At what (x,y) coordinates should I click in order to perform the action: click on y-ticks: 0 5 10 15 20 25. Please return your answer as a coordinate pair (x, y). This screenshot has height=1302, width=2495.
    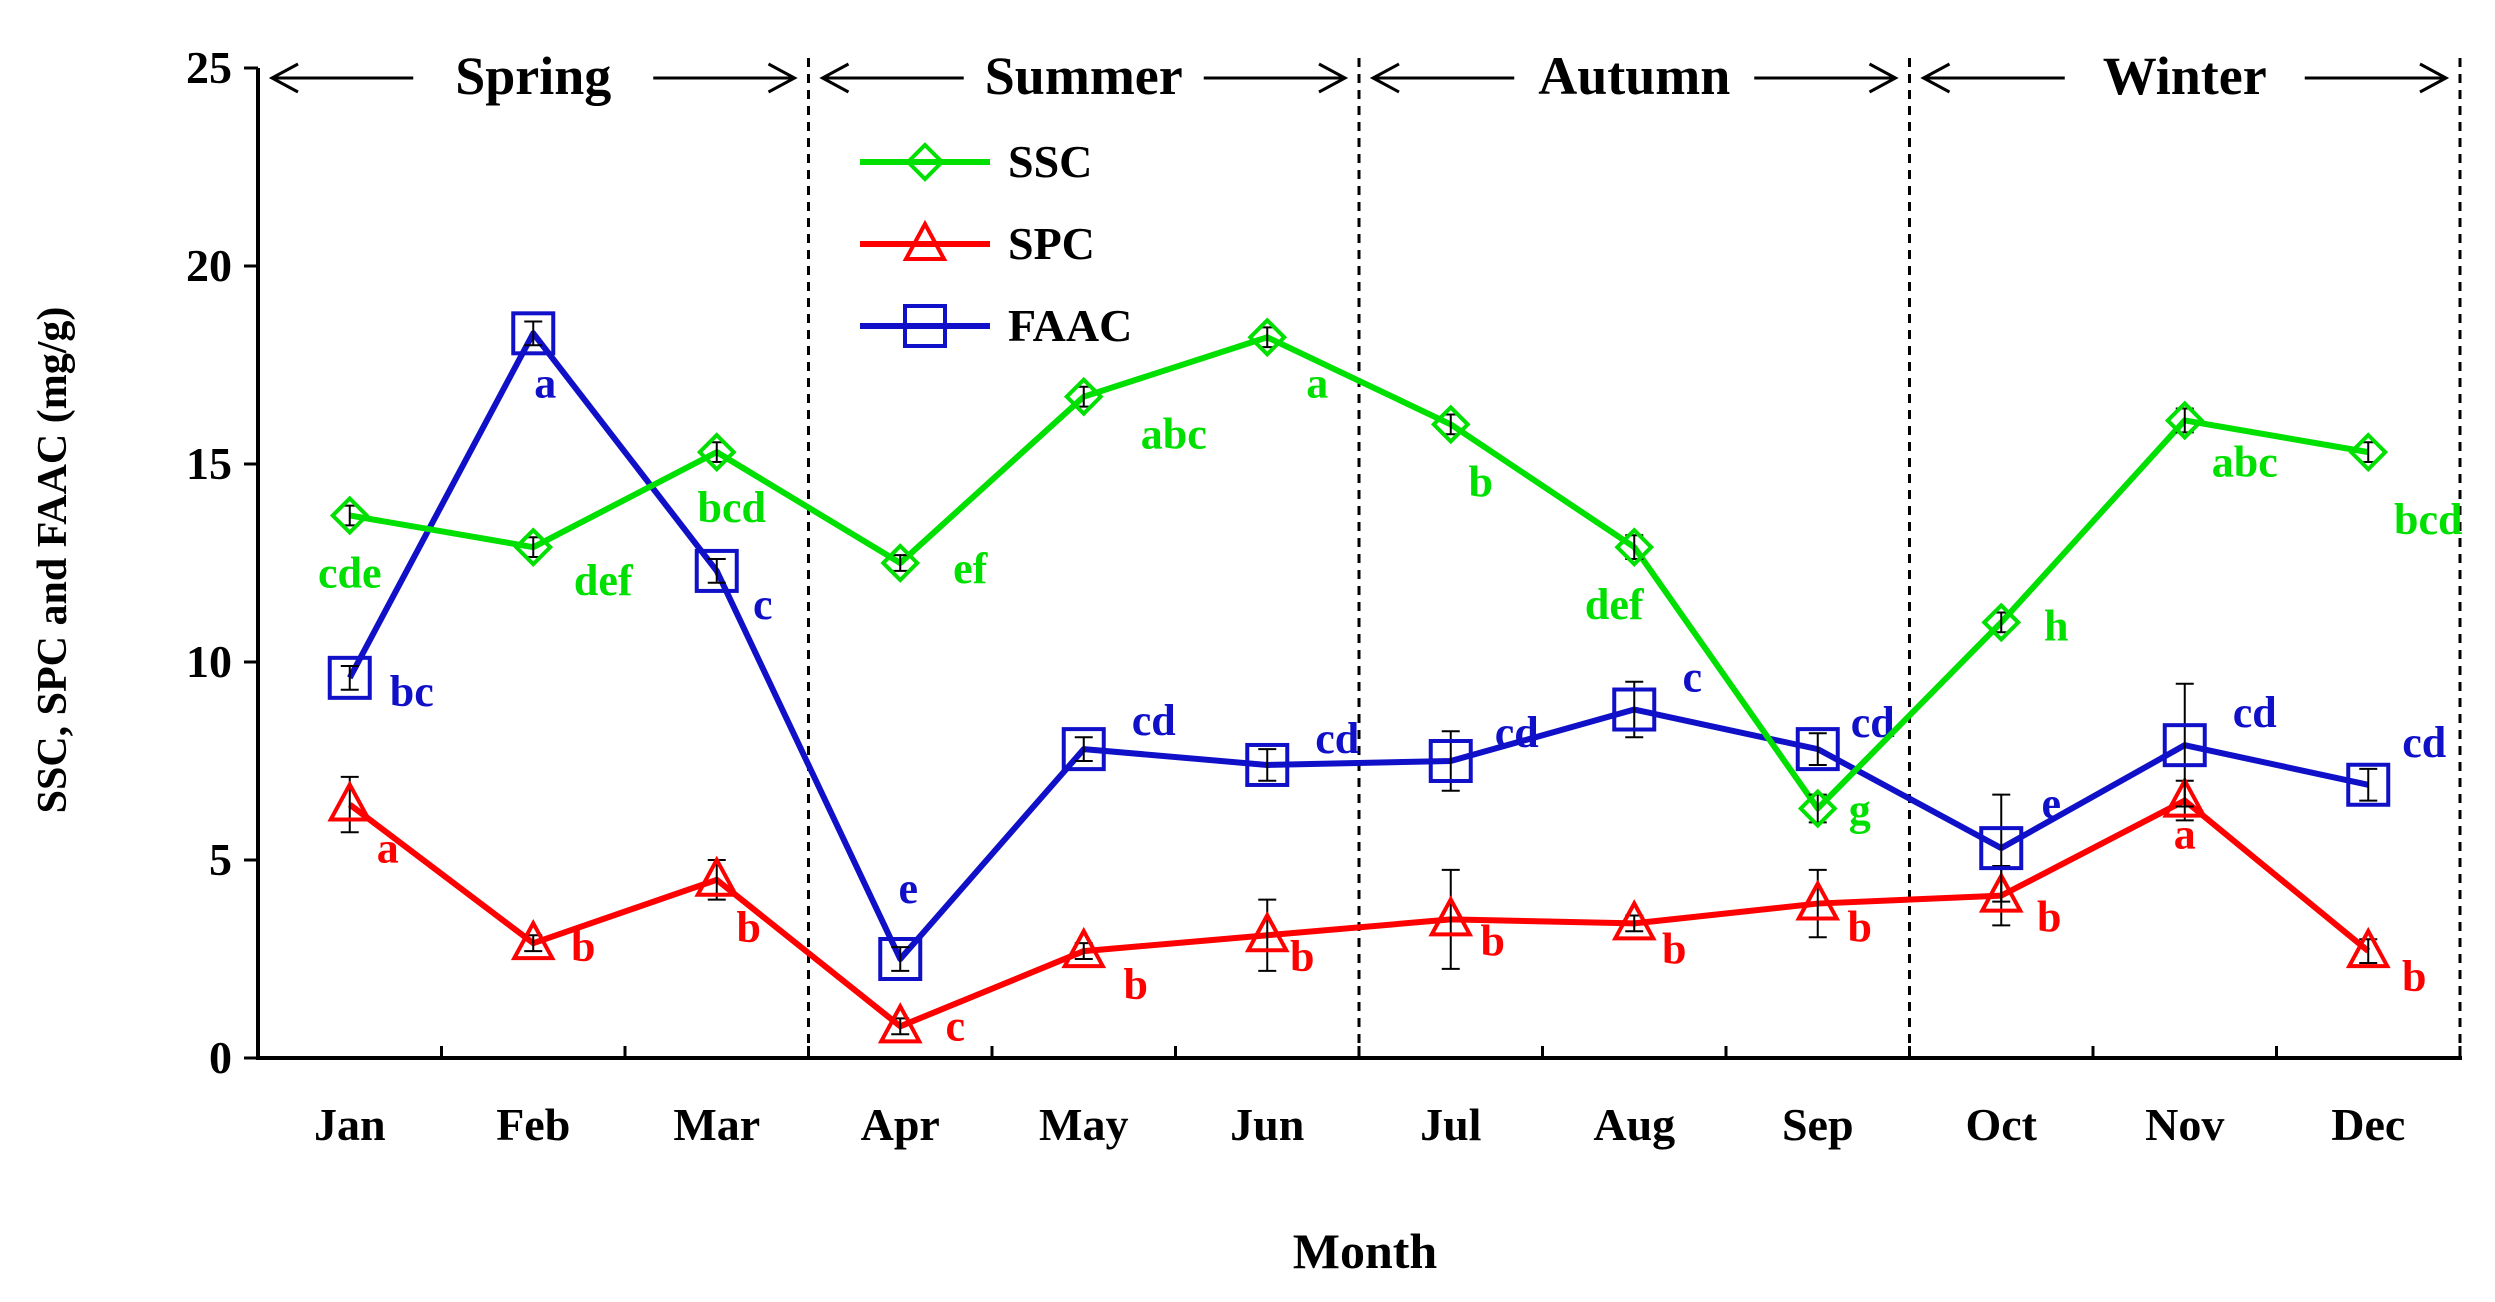
    Looking at the image, I should click on (222, 562).